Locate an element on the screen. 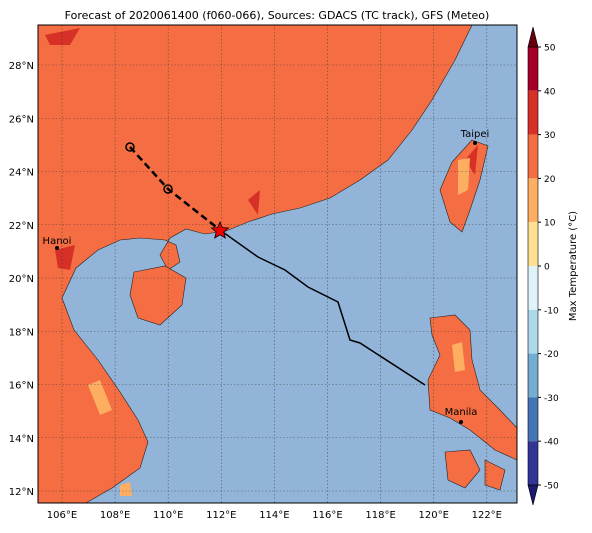 The image size is (592, 533). x-tick-label: 122°E is located at coordinates (487, 515).